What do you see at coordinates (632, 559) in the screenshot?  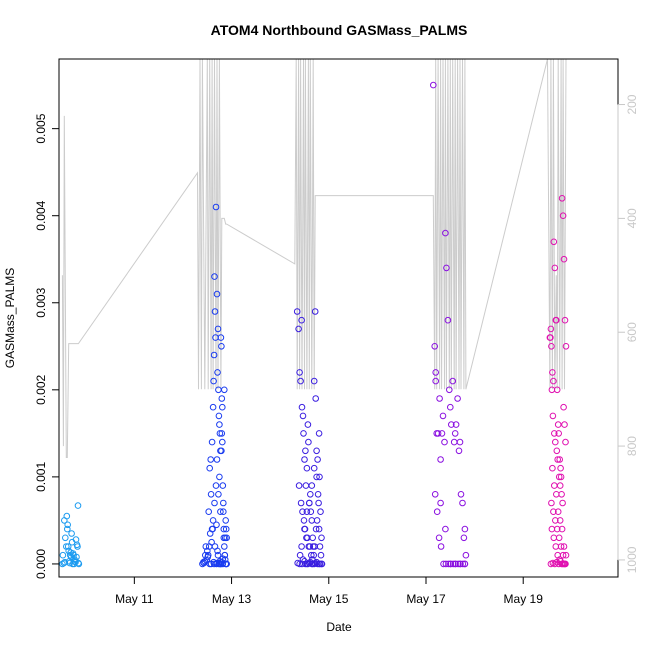 I see `right-tick-label: 1000` at bounding box center [632, 559].